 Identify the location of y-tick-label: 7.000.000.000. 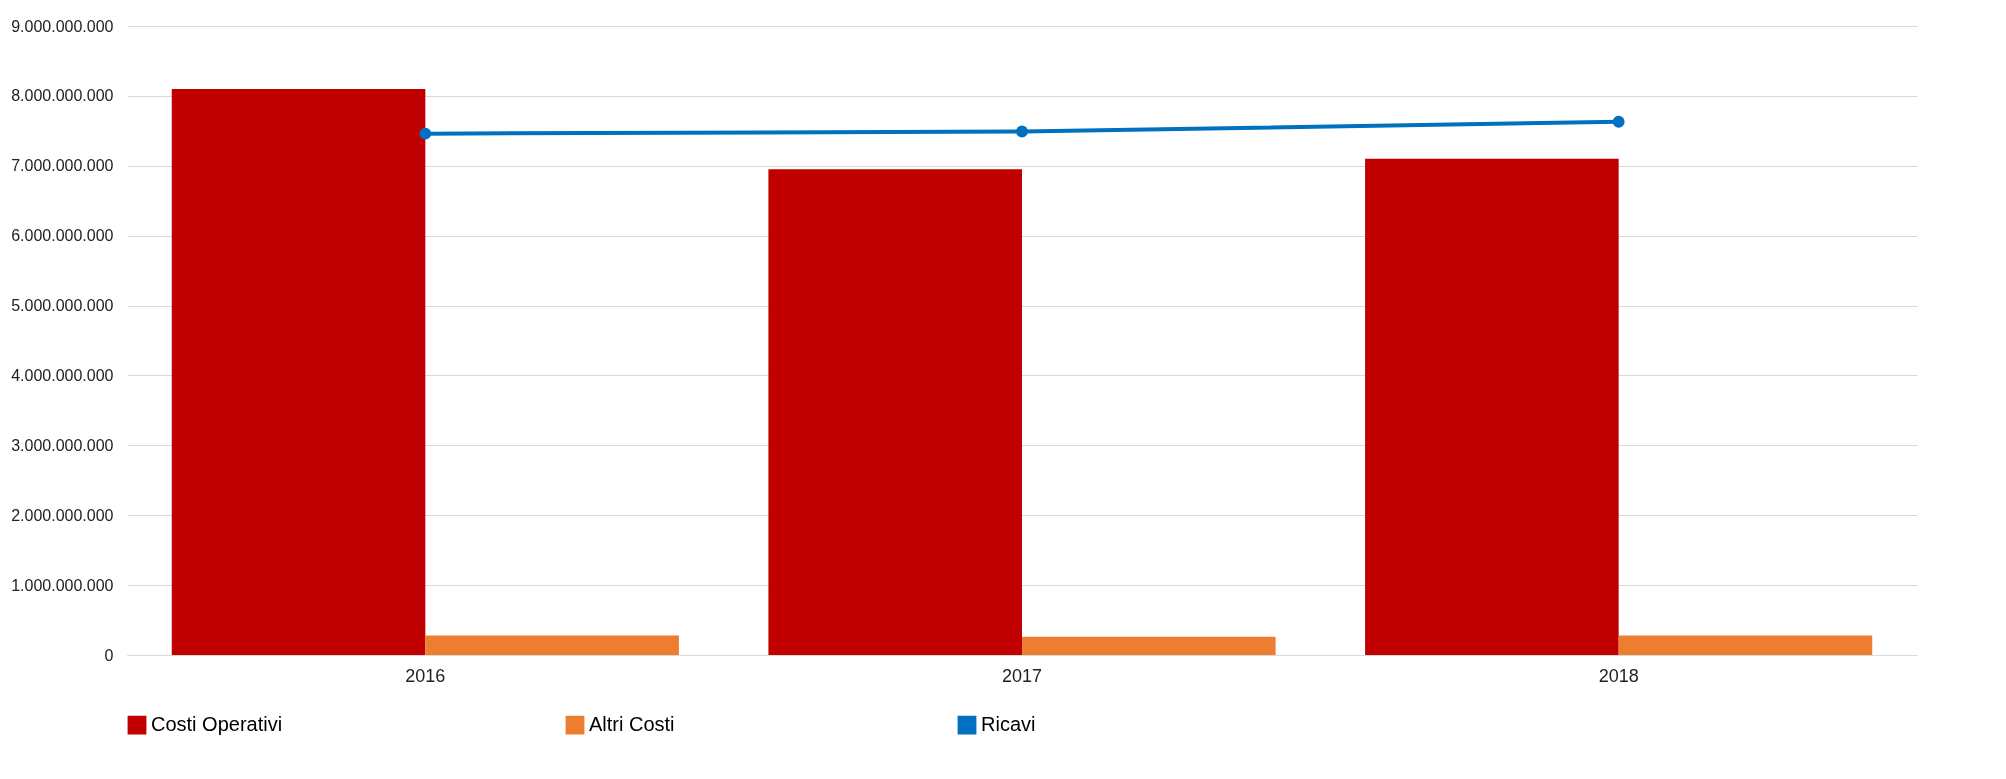
(62, 166).